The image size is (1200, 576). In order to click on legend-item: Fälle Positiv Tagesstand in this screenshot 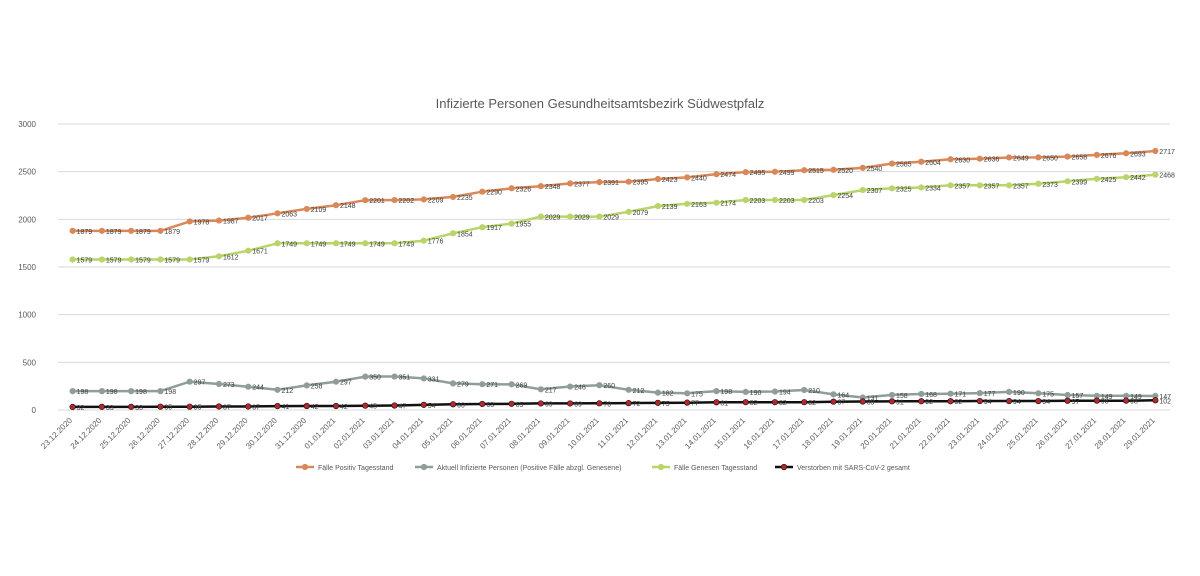, I will do `click(344, 467)`.